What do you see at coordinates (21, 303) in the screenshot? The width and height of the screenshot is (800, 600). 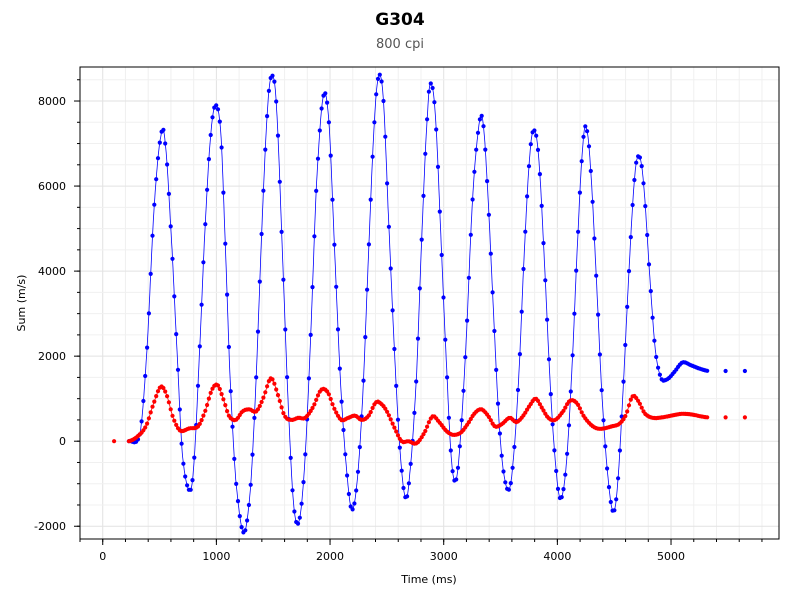 I see `y-axis-label: Sum (m/s)` at bounding box center [21, 303].